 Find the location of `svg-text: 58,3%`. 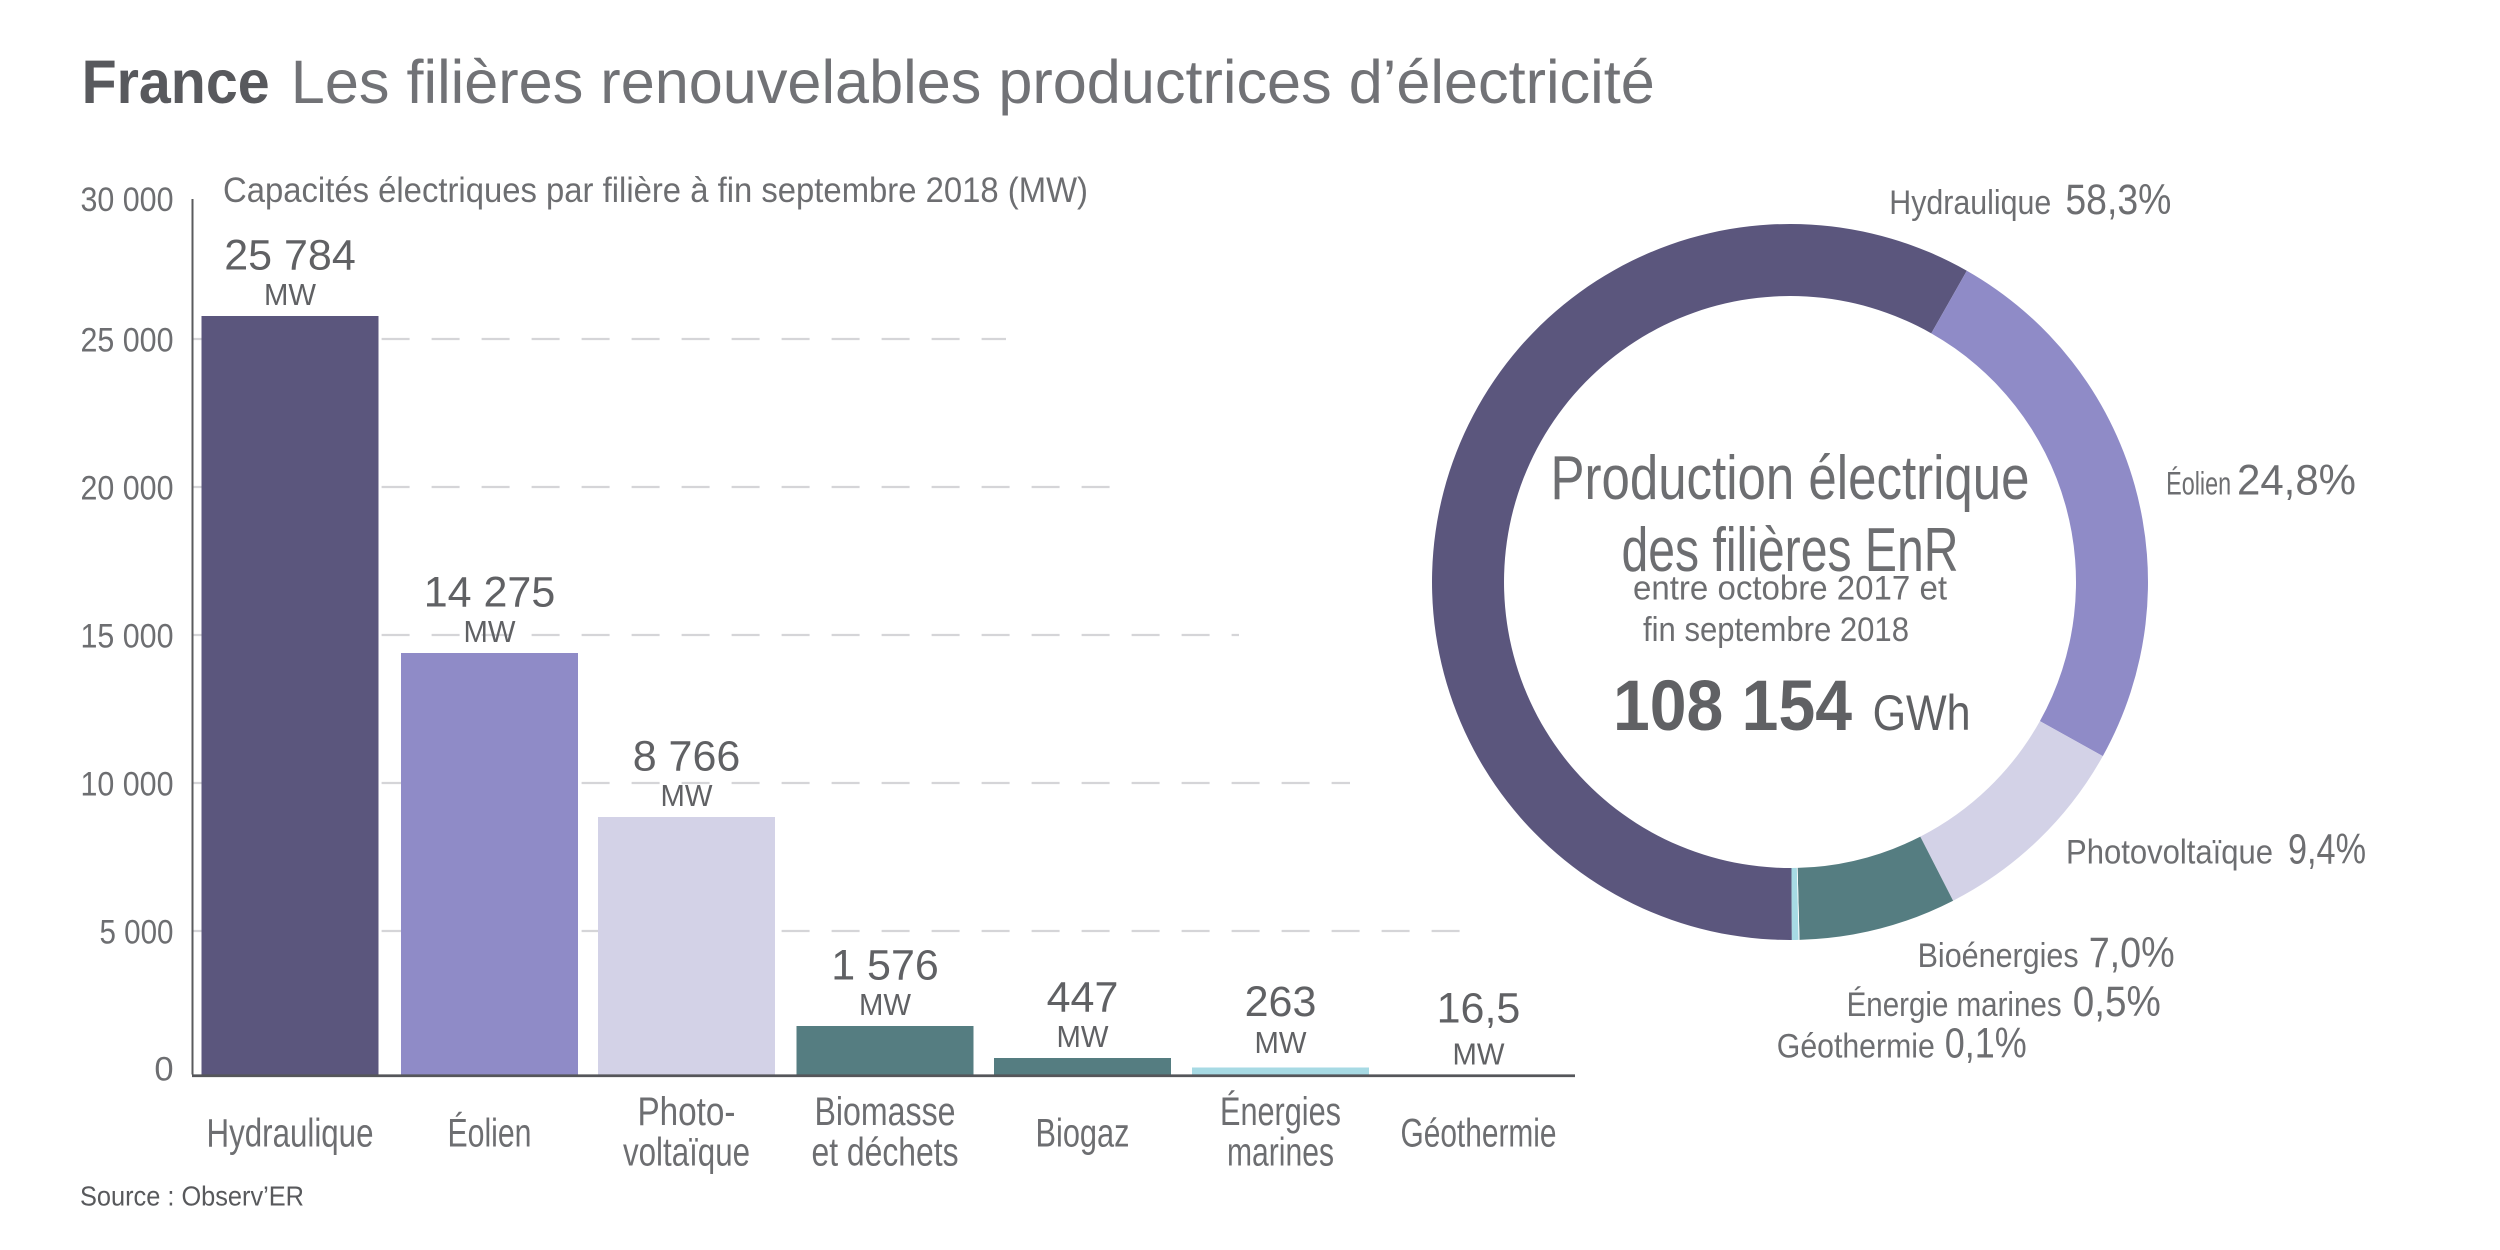

svg-text: 58,3% is located at coordinates (2118, 200).